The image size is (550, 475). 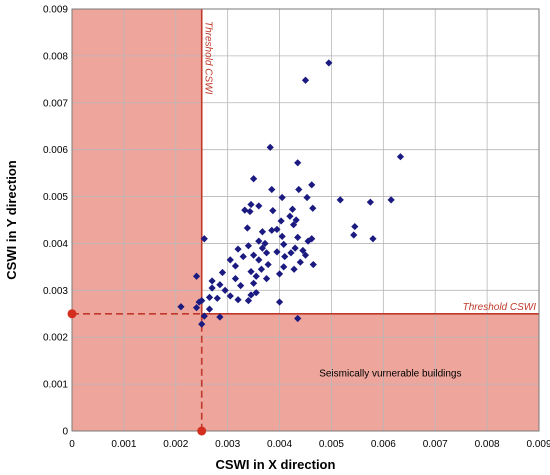 What do you see at coordinates (55, 103) in the screenshot?
I see `y-tick-label: 0.007` at bounding box center [55, 103].